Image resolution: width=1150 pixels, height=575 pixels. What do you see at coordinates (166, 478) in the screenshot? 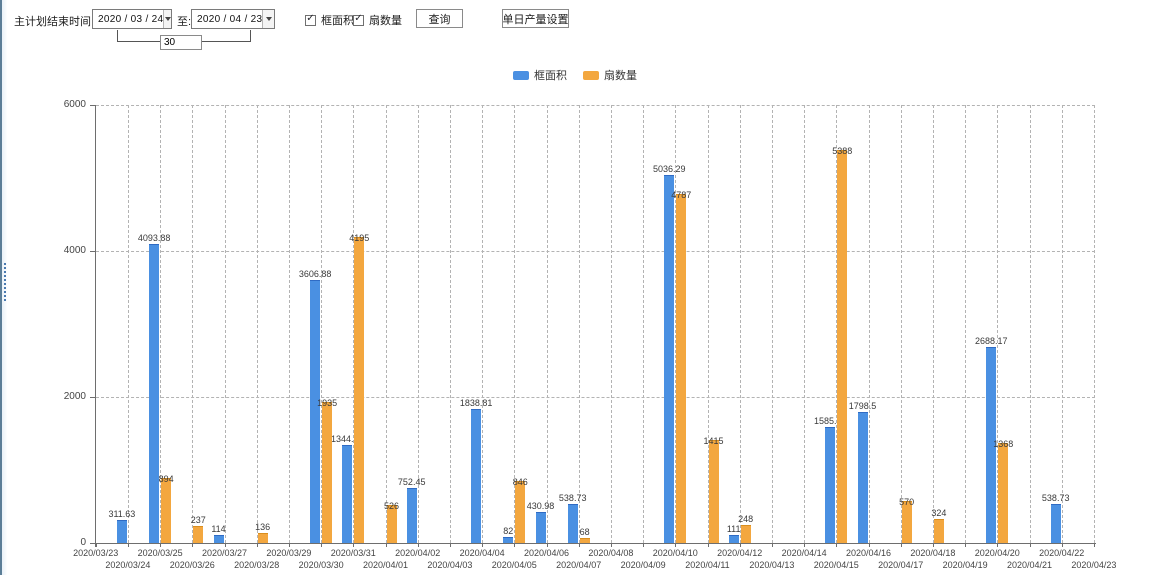
I see `bar-value-label: 894` at bounding box center [166, 478].